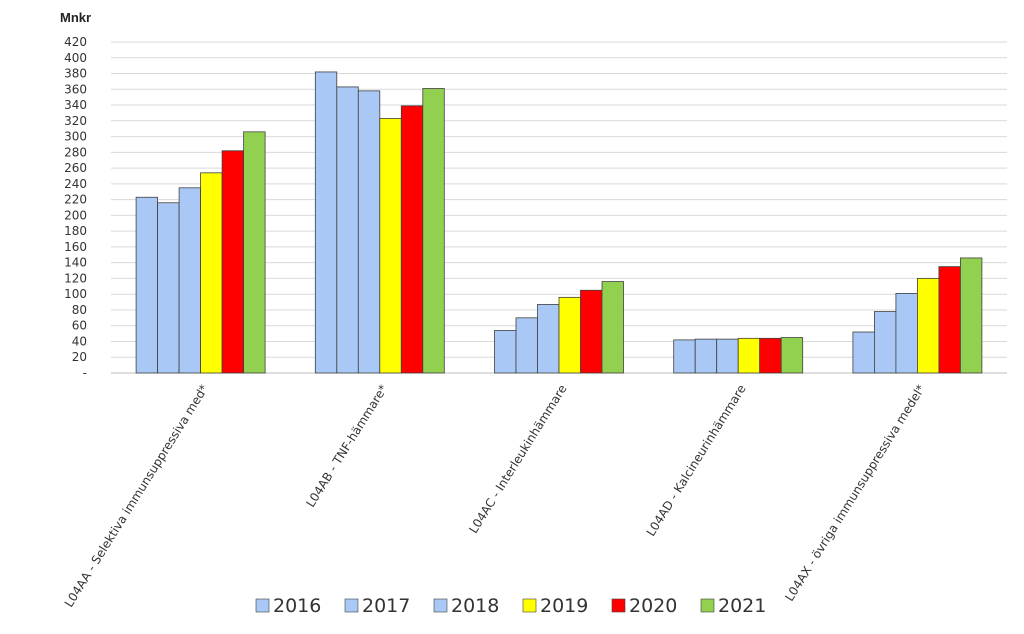  What do you see at coordinates (76, 17) in the screenshot?
I see `y-unit-label: Mnkr` at bounding box center [76, 17].